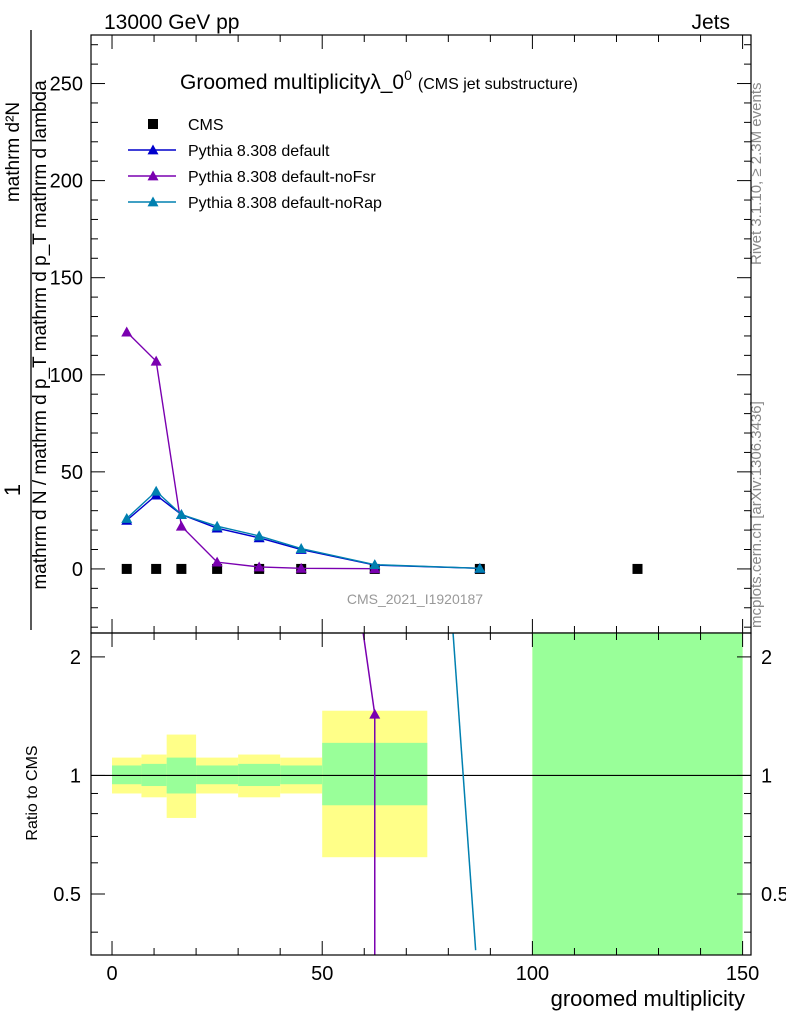  What do you see at coordinates (637, 794) in the screenshot?
I see `uncertainty-band-inner` at bounding box center [637, 794].